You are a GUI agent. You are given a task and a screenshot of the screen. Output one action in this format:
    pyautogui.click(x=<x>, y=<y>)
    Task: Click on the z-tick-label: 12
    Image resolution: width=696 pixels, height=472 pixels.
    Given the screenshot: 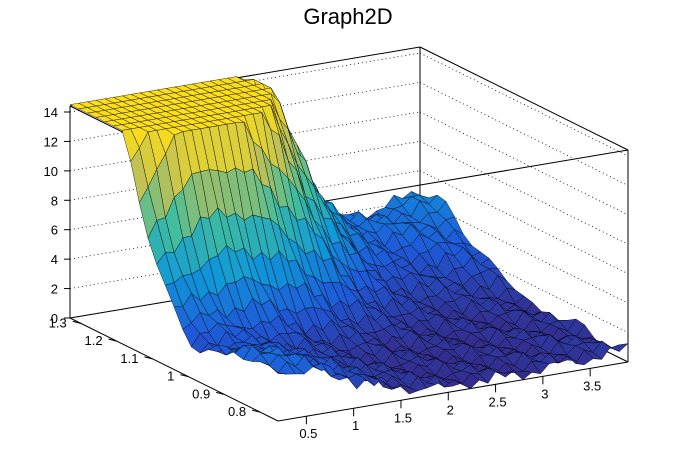 What is the action you would take?
    pyautogui.click(x=51, y=141)
    